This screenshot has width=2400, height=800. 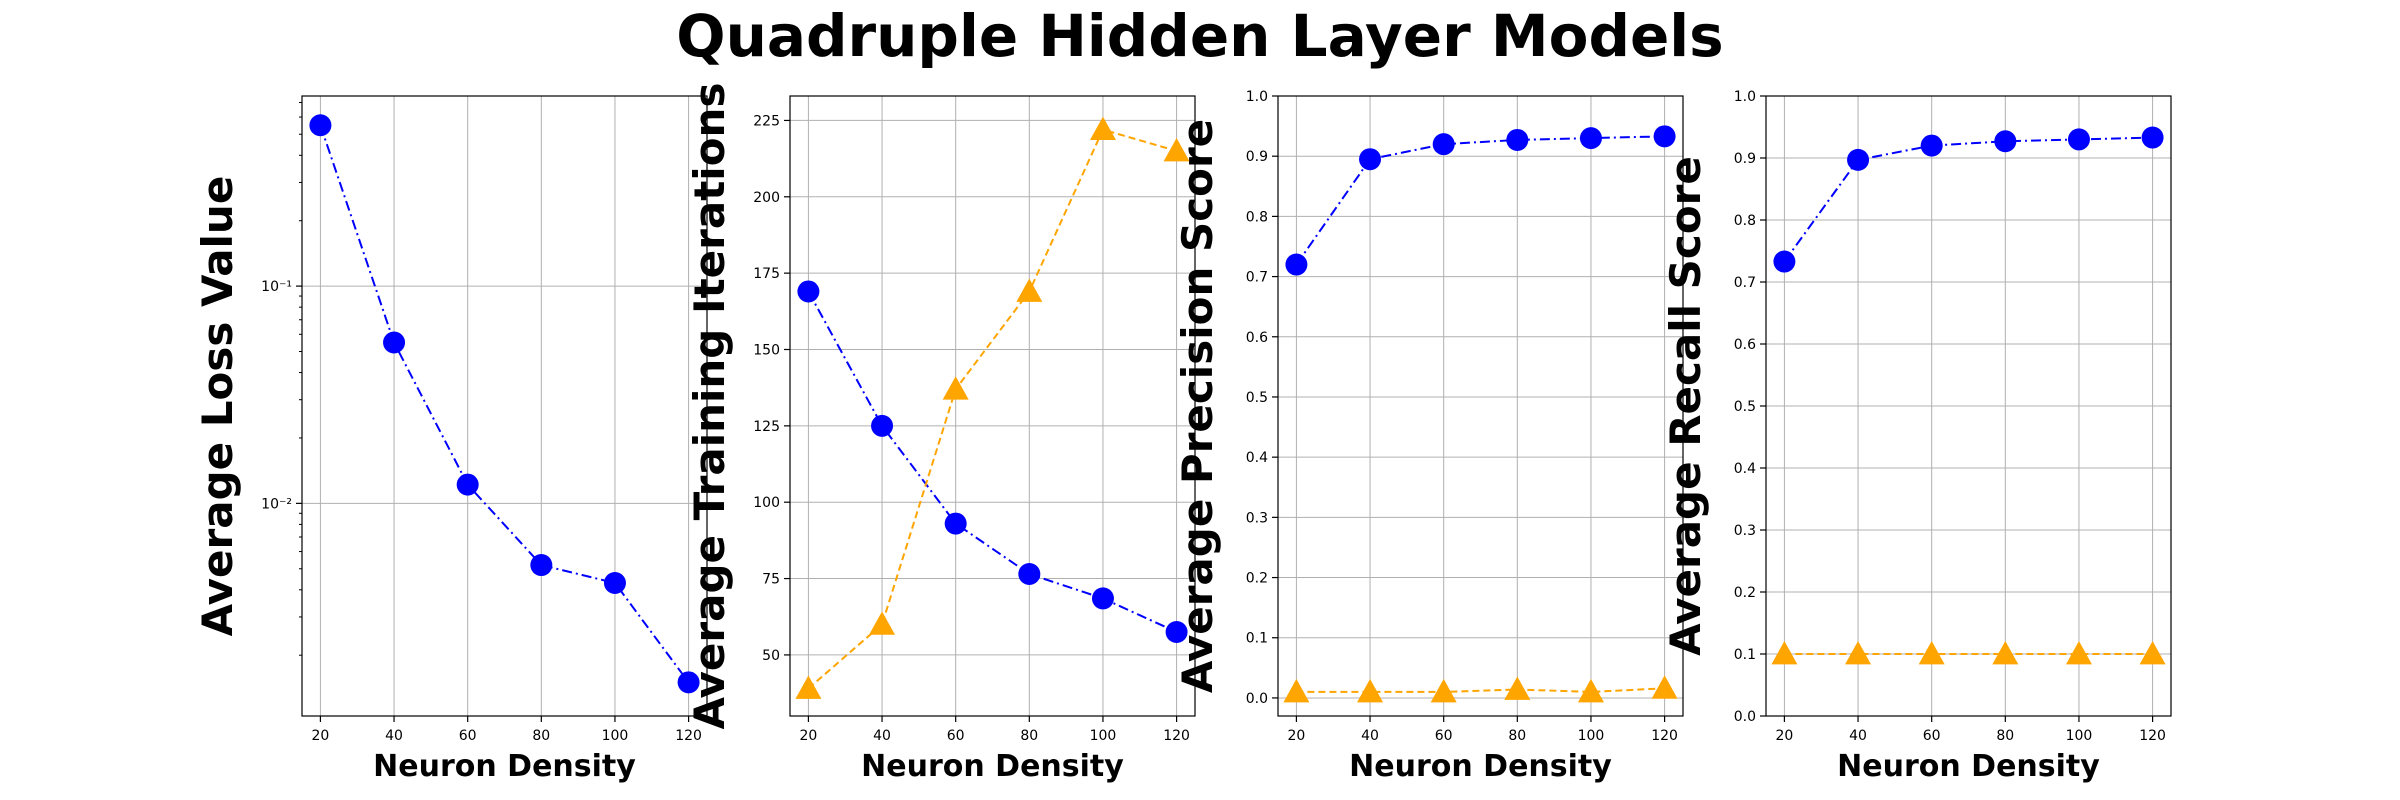 I want to click on series-1-line, so click(x=1480, y=200).